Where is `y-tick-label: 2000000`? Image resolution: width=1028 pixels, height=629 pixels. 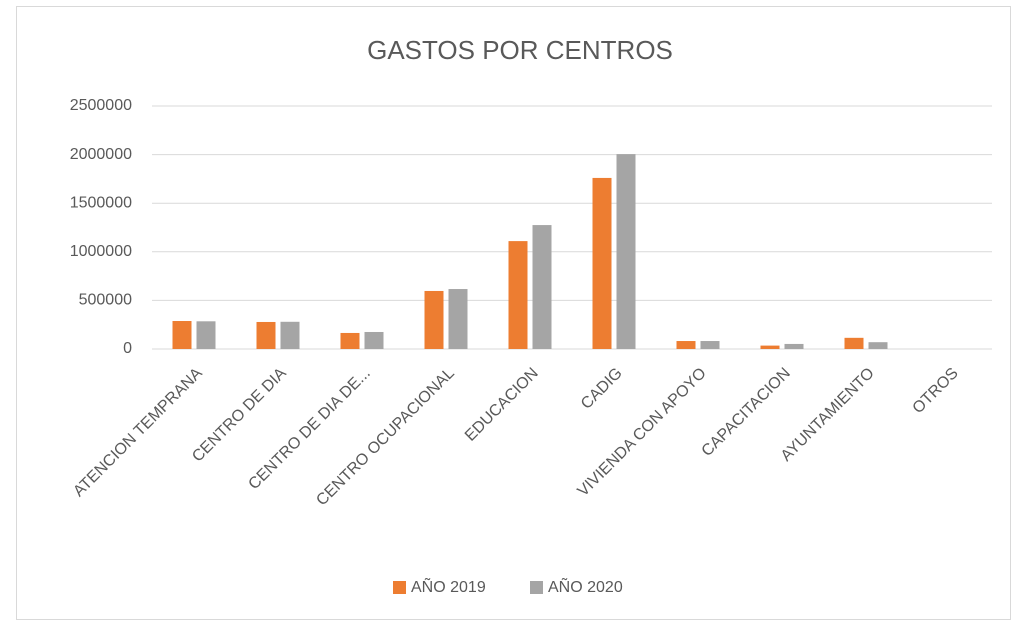 y-tick-label: 2000000 is located at coordinates (101, 154).